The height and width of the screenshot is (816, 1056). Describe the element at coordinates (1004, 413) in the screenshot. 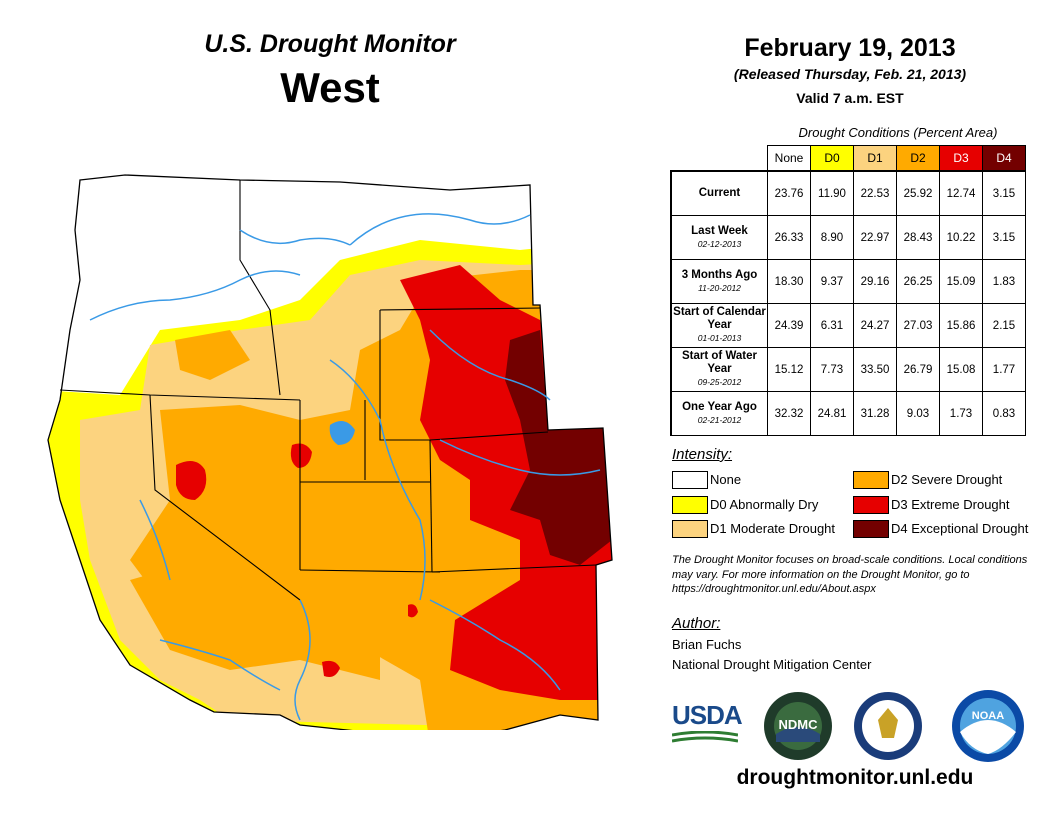

I see `table-cell: 0.83` at that location.